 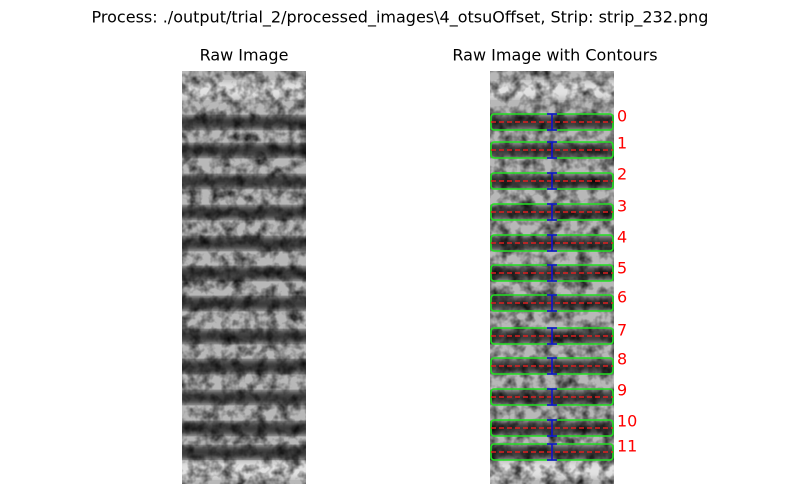 I want to click on contour-label: 7, so click(x=622, y=330).